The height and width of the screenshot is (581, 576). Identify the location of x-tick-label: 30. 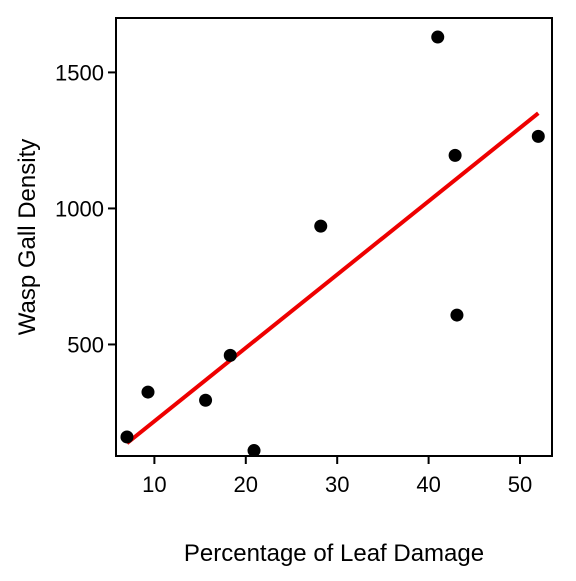
(337, 484).